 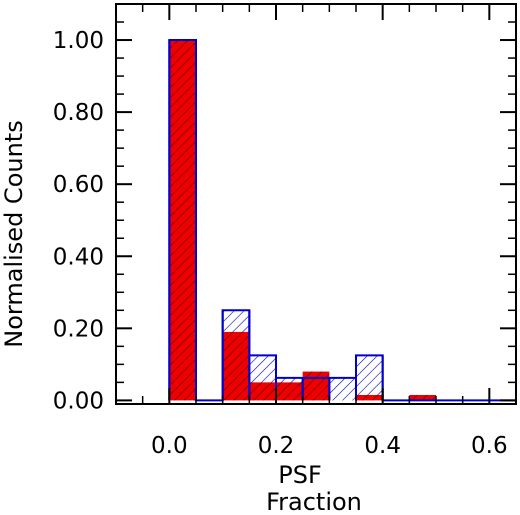 What do you see at coordinates (78, 257) in the screenshot?
I see `y-tick-label-2: 0.40` at bounding box center [78, 257].